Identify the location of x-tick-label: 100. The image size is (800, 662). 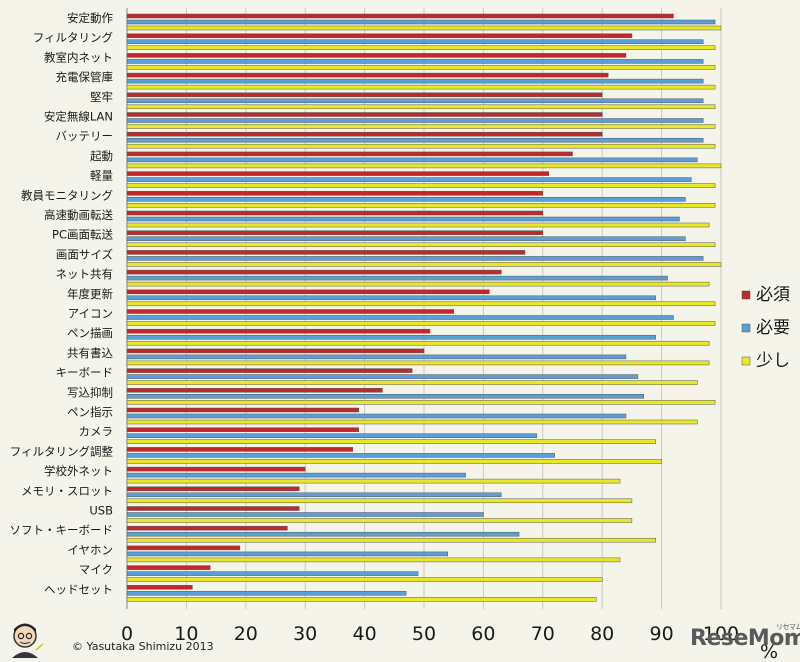
(721, 634).